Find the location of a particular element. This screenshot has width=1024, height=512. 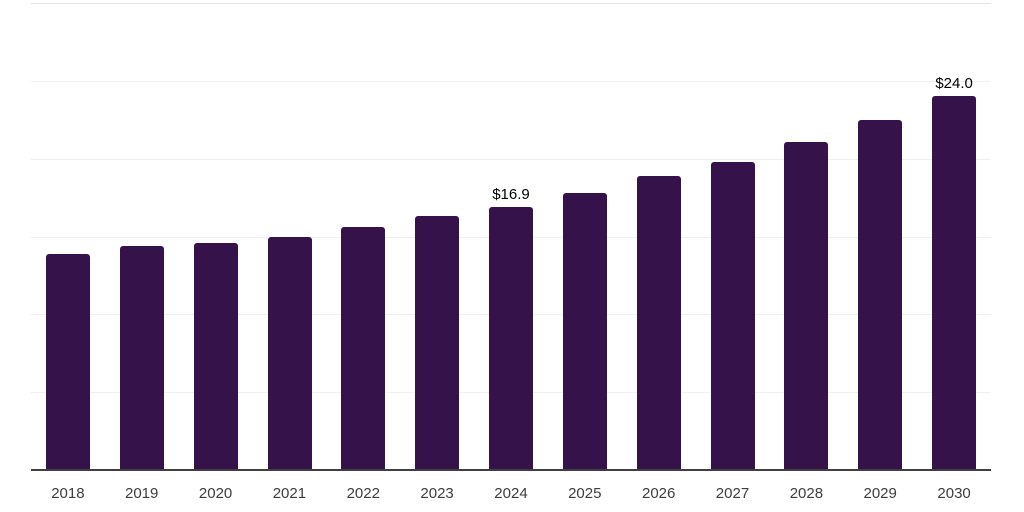

x-tick-label-2020: 2020 is located at coordinates (215, 493).